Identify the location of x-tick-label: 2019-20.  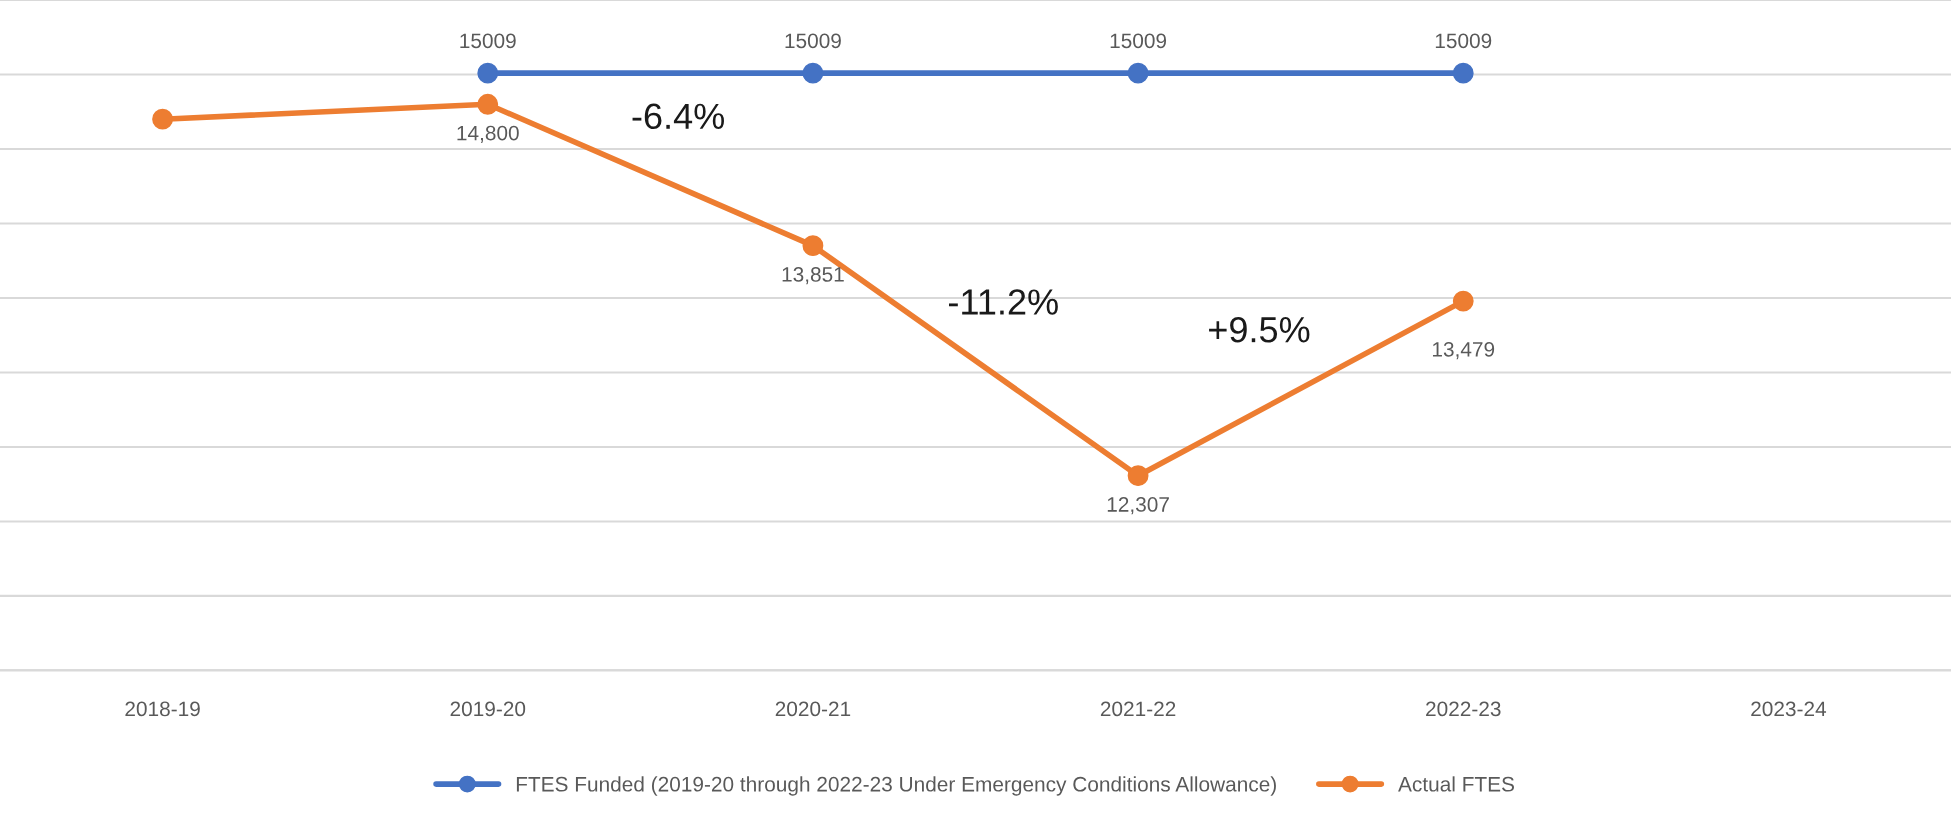
(488, 709).